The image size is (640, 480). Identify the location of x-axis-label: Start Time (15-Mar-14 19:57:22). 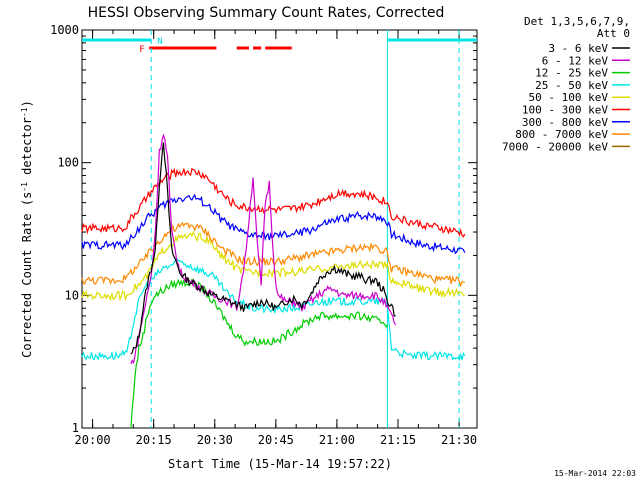
(280, 464).